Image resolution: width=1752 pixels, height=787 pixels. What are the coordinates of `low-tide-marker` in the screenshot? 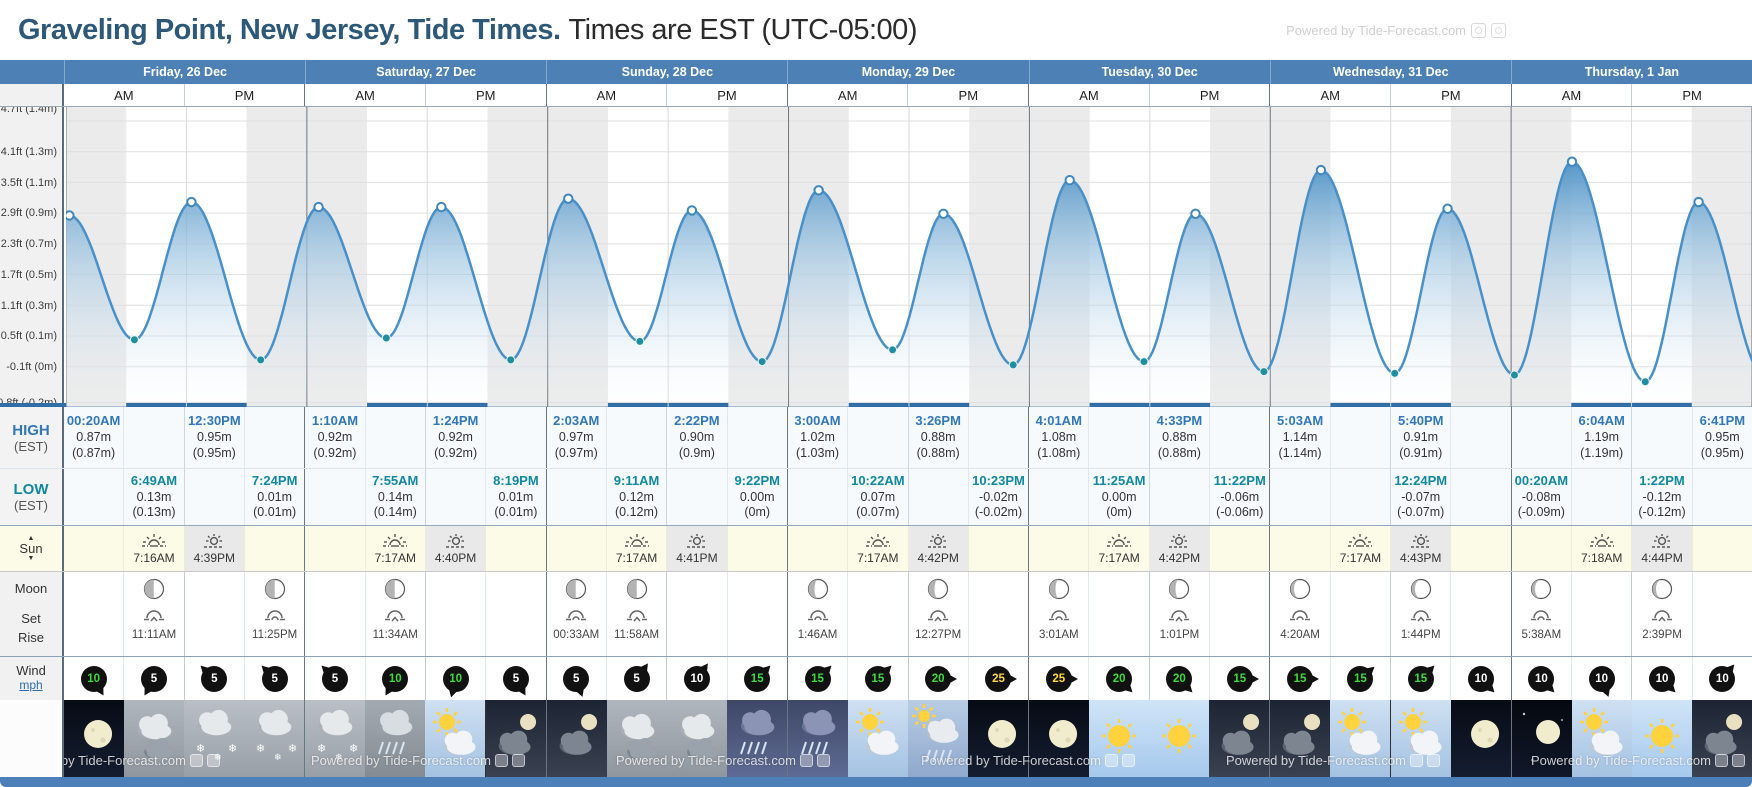 It's located at (1264, 372).